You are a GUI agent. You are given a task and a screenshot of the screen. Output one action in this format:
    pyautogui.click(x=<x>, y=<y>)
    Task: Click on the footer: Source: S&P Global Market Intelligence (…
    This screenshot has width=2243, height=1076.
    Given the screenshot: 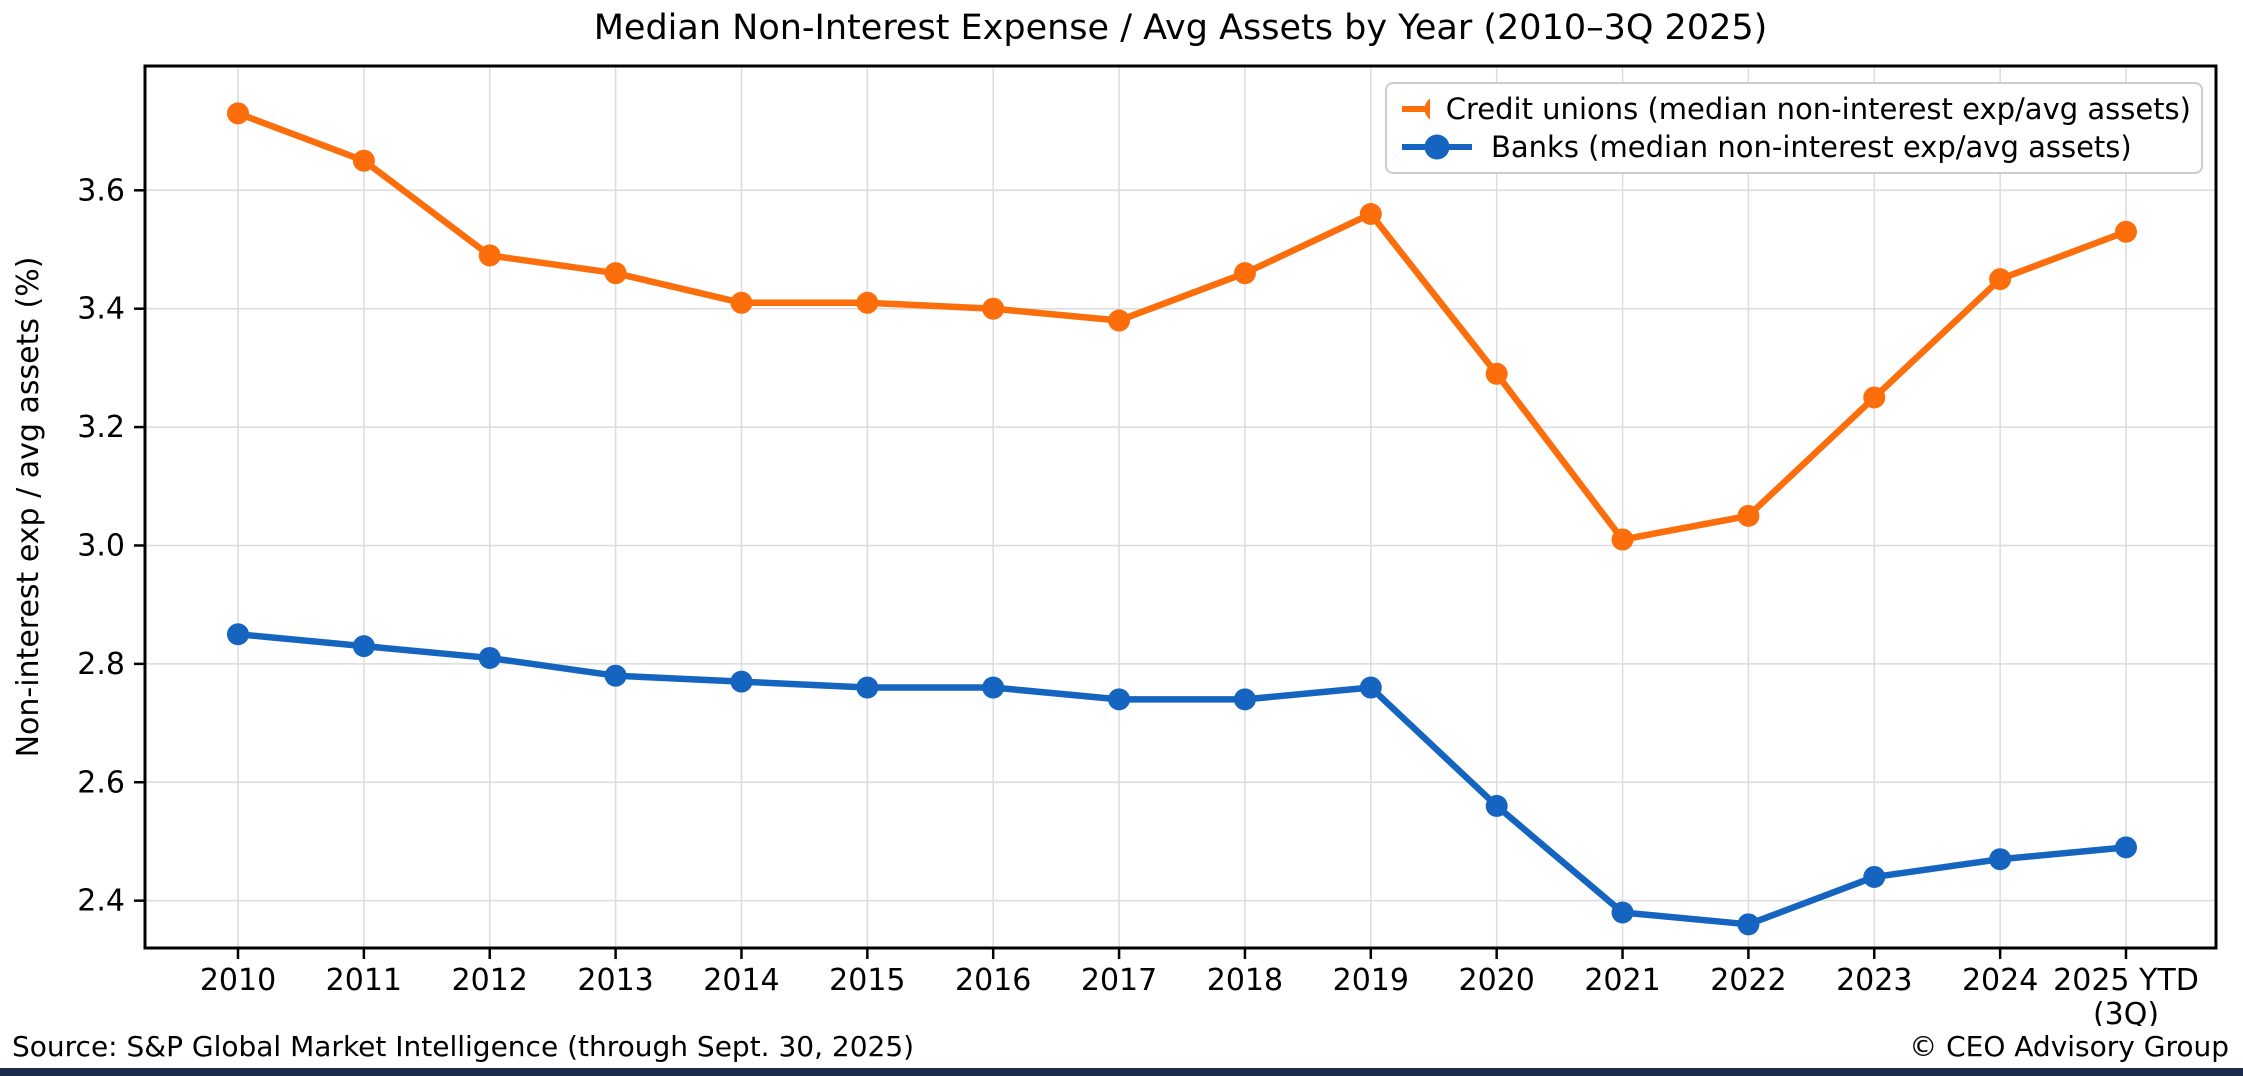 What is the action you would take?
    pyautogui.click(x=1121, y=1046)
    